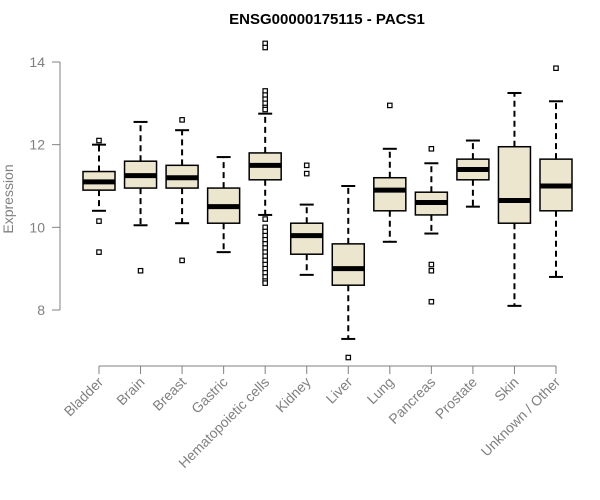  What do you see at coordinates (506, 389) in the screenshot?
I see `x-tick-label: Skin` at bounding box center [506, 389].